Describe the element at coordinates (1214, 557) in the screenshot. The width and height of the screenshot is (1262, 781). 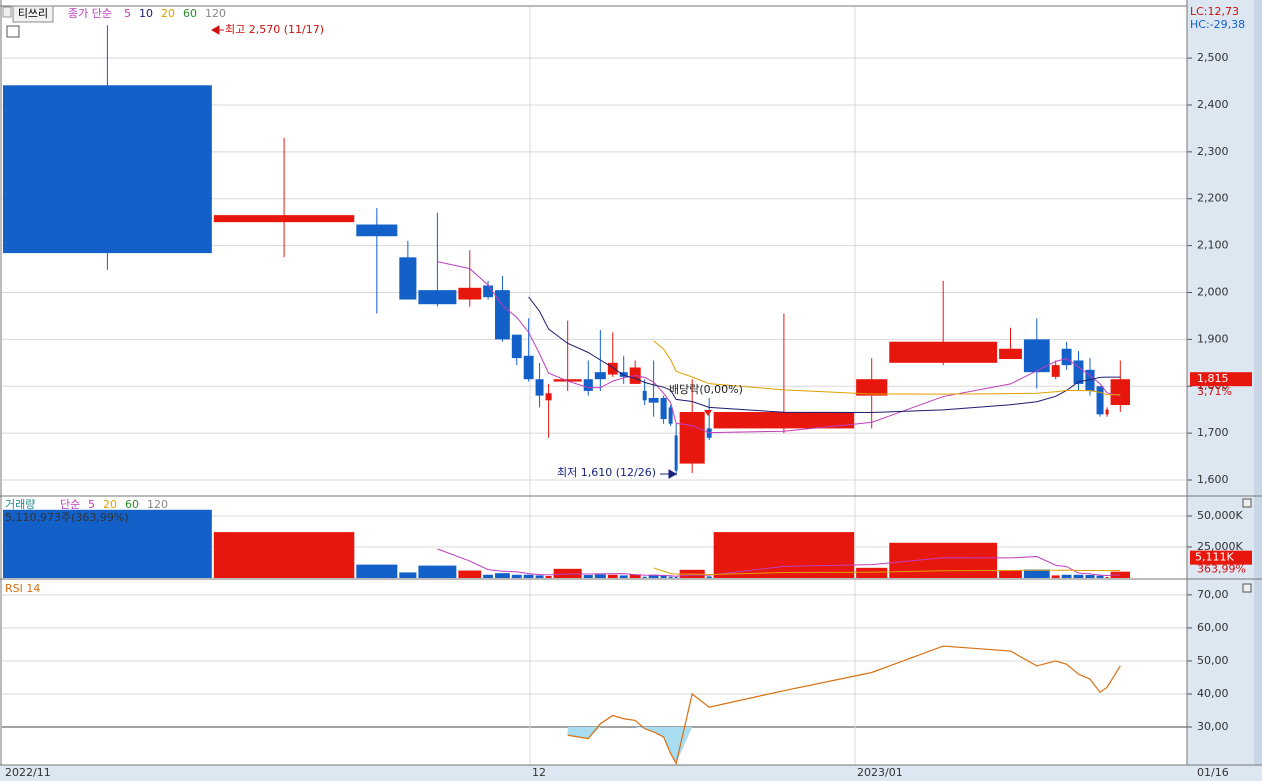
I see `last-volume: 5,111K` at that location.